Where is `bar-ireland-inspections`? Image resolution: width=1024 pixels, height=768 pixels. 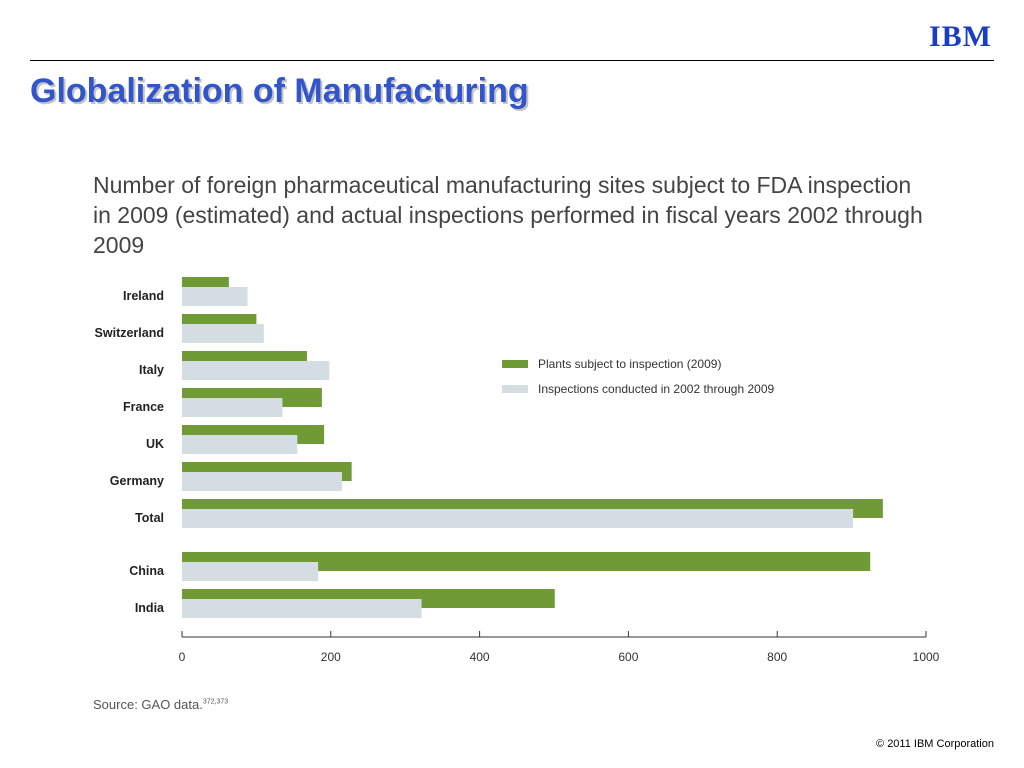
bar-ireland-inspections is located at coordinates (215, 296).